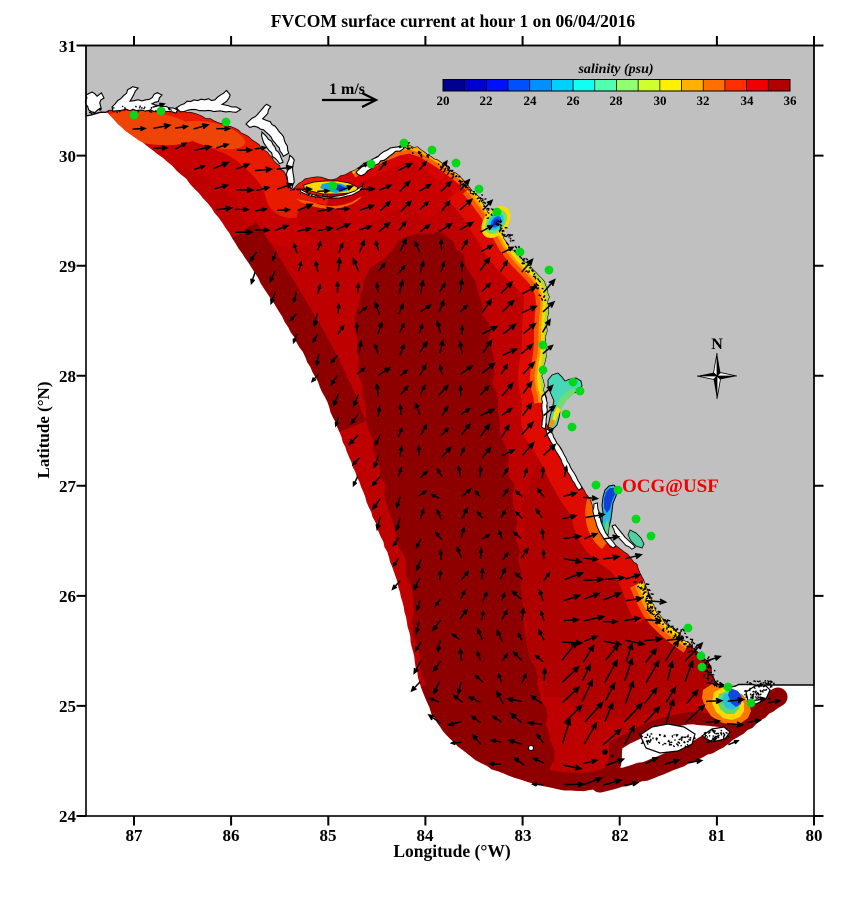 This screenshot has height=907, width=857. I want to click on svg-text: 27, so click(68, 486).